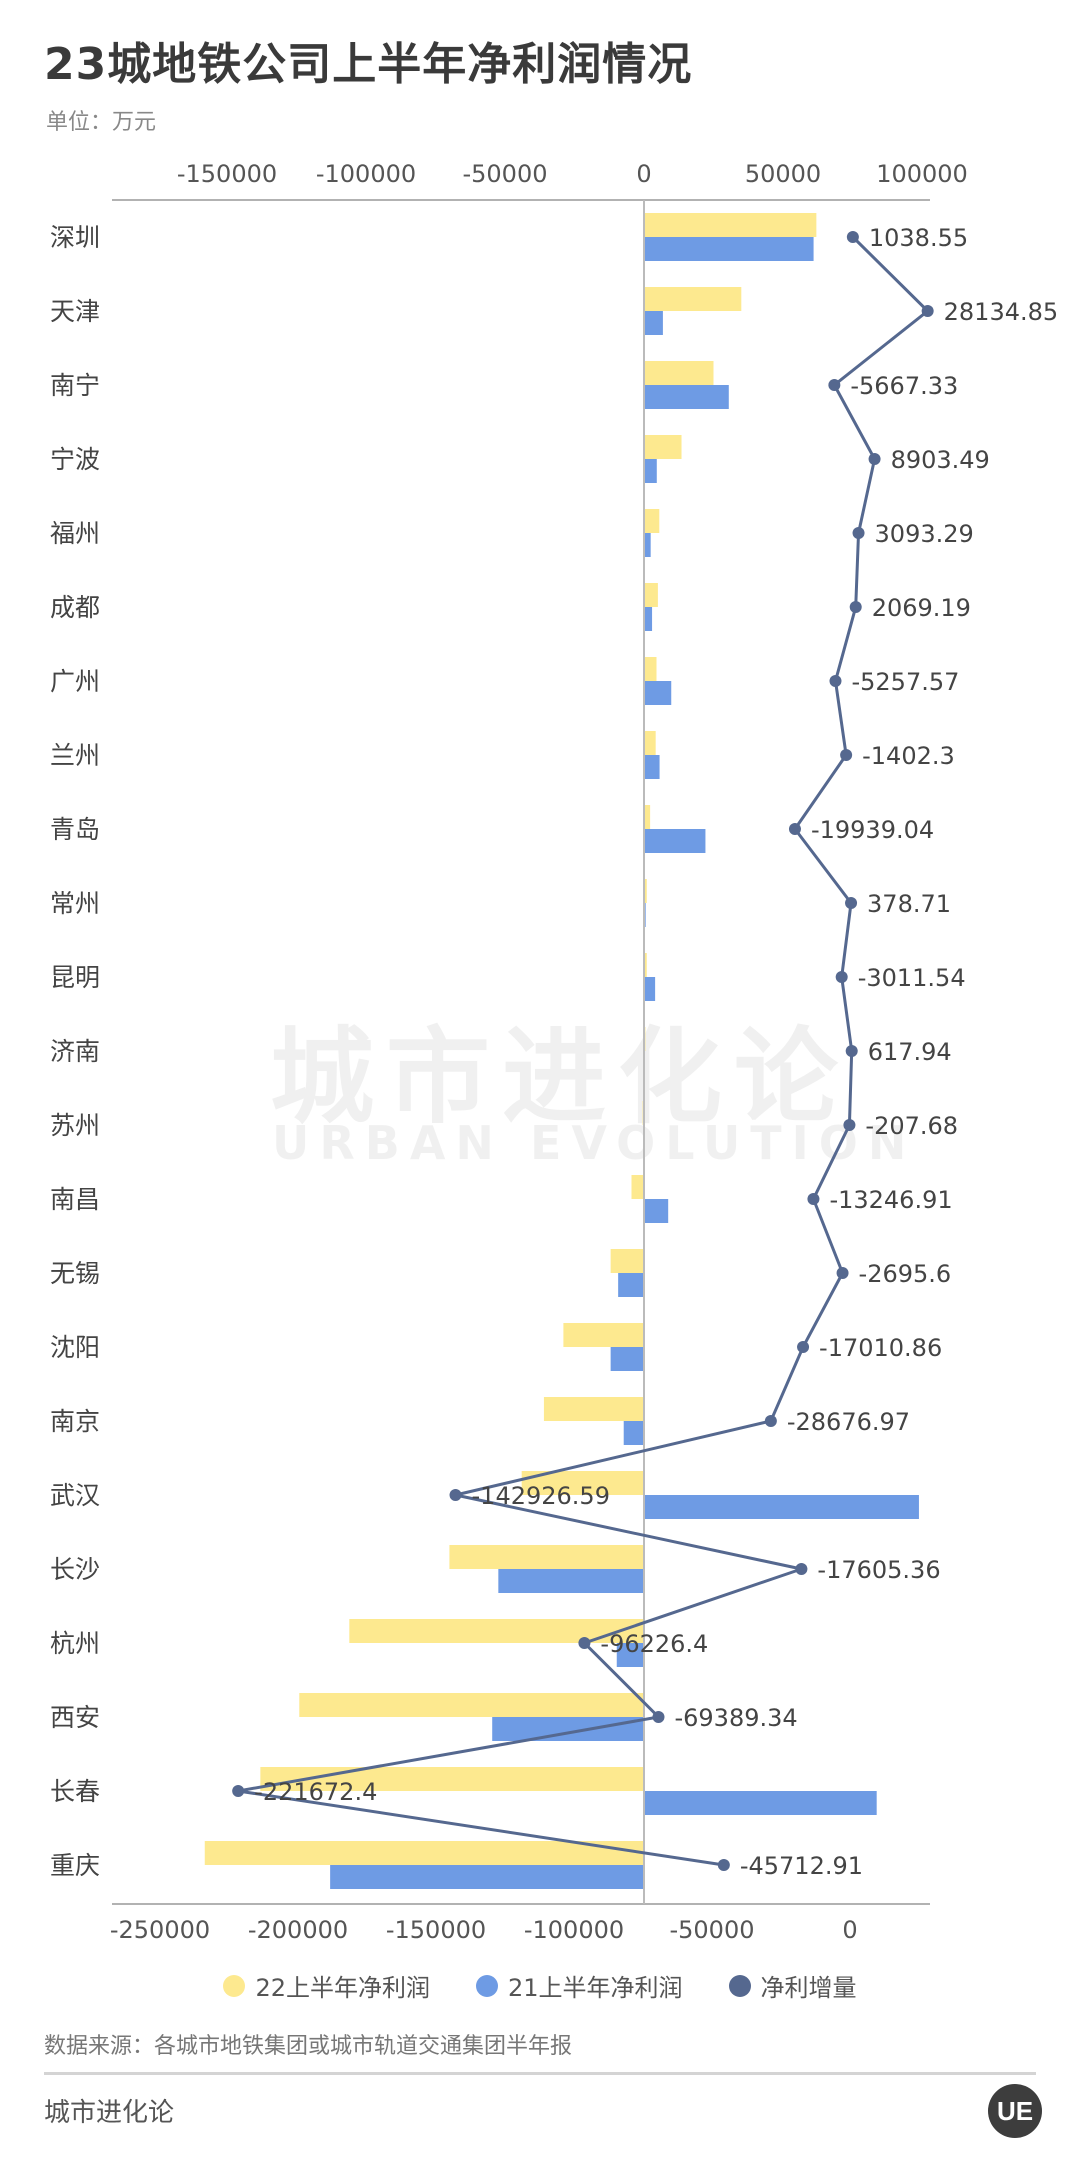  Describe the element at coordinates (75, 681) in the screenshot. I see `category-label: 广州` at that location.